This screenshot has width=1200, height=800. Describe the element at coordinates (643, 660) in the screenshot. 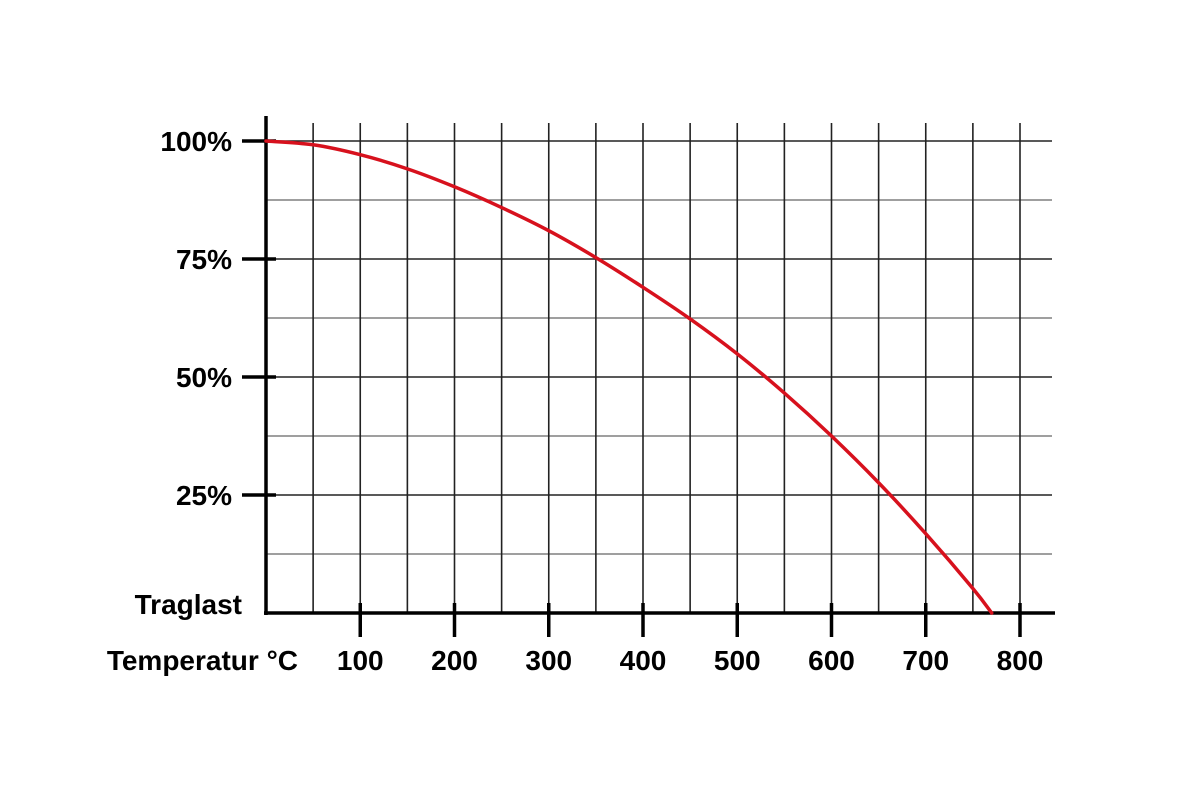

I see `x-tick-label: 400` at that location.